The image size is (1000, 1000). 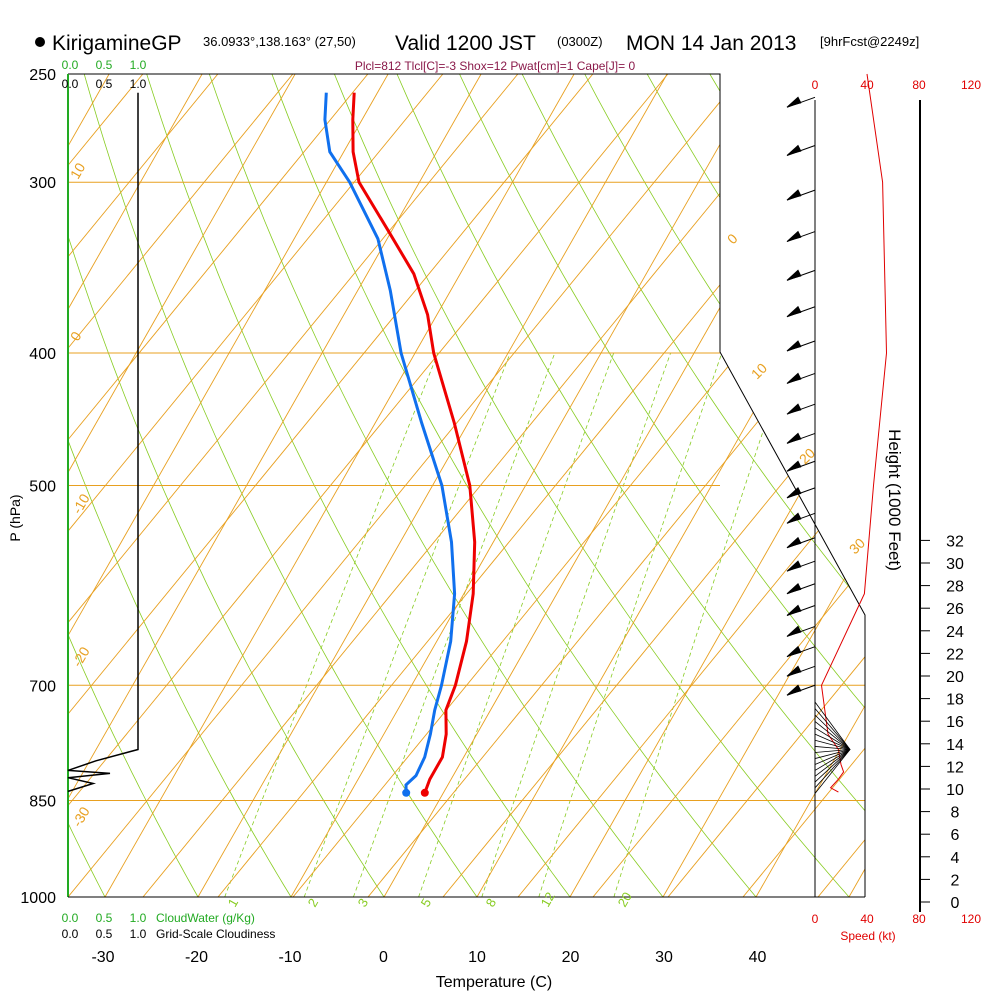 I want to click on height-tick-label: 12, so click(x=955, y=767).